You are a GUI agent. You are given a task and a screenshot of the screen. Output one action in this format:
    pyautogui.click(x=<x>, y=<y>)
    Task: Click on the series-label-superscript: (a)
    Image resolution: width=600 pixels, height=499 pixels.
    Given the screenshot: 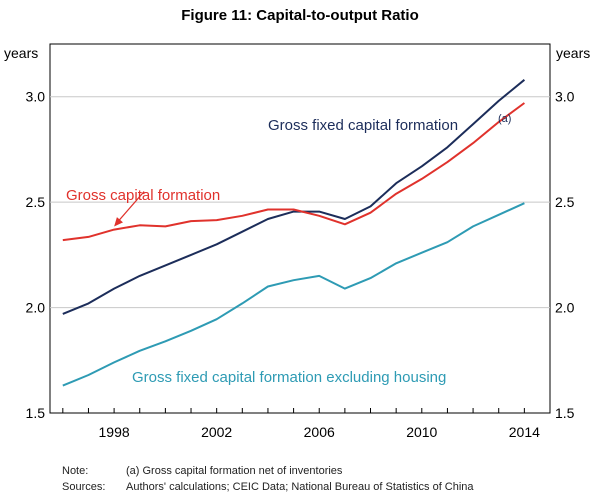 What is the action you would take?
    pyautogui.click(x=504, y=119)
    